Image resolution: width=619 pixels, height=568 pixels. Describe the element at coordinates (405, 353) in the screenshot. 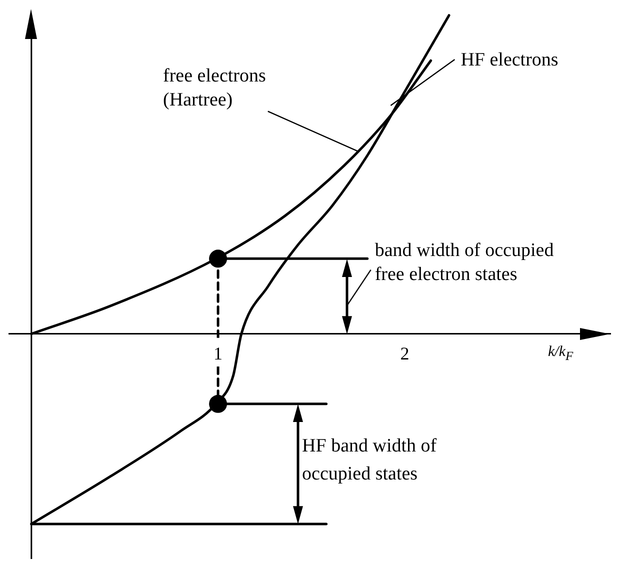

I see `x-tick-label: 2` at that location.